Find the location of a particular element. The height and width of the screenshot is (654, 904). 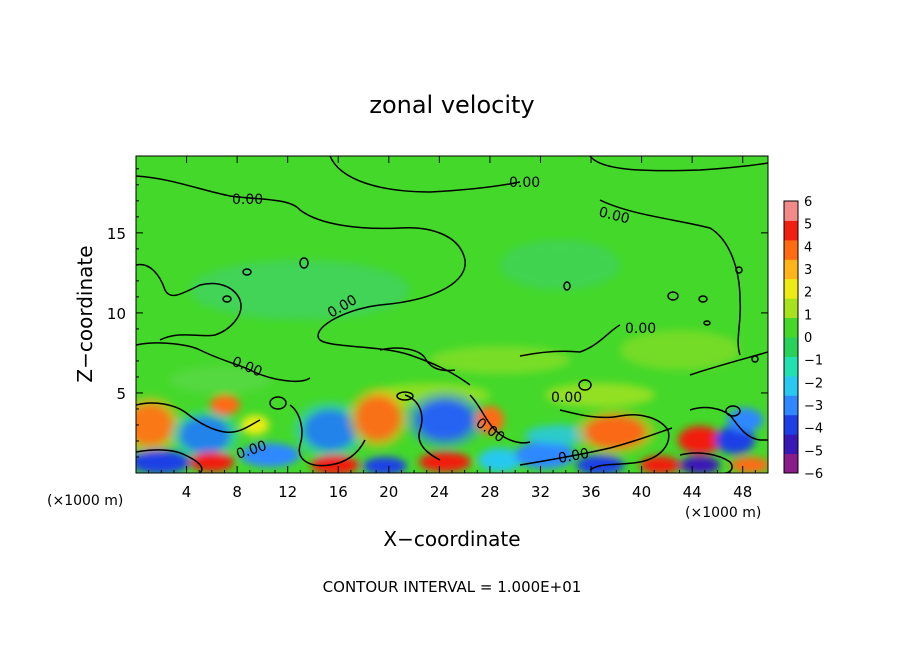

x-tick-label: 44 is located at coordinates (692, 492).